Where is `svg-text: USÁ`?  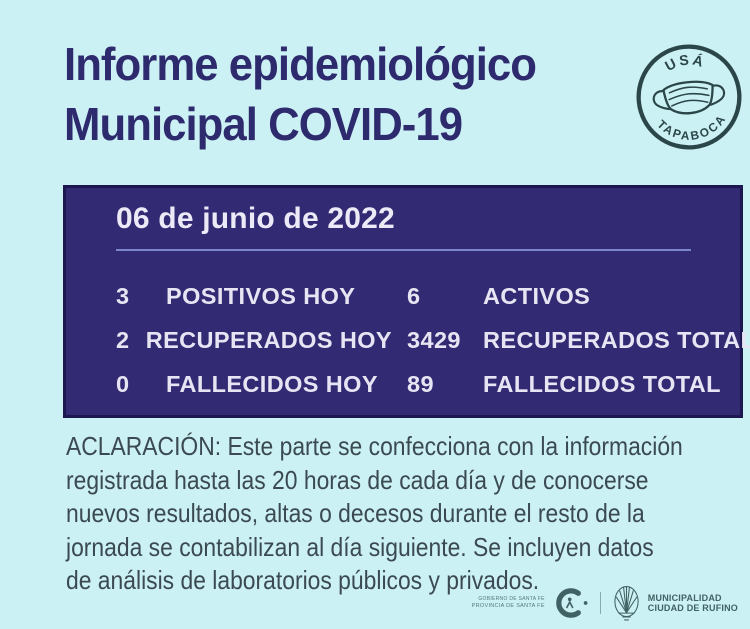 svg-text: USÁ is located at coordinates (685, 62).